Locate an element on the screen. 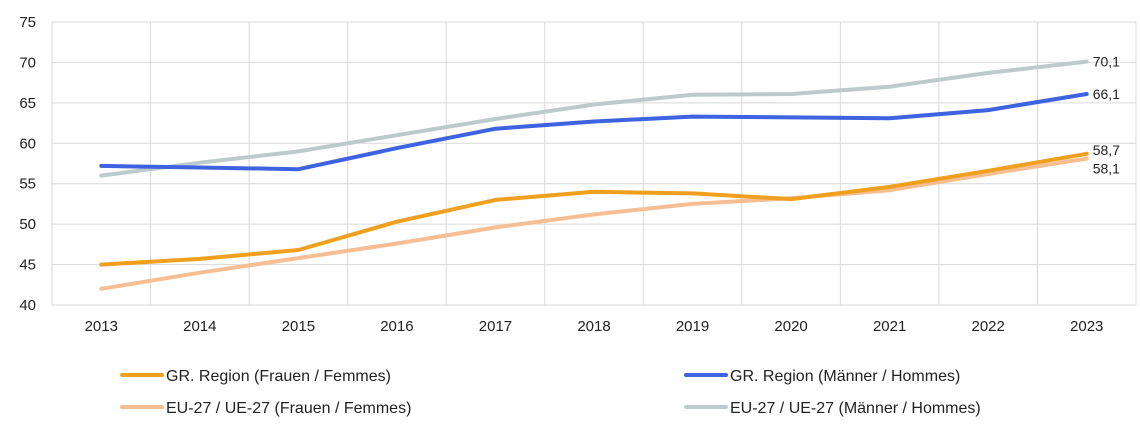 This screenshot has width=1140, height=446. x-tick-label: 2020 is located at coordinates (790, 326).